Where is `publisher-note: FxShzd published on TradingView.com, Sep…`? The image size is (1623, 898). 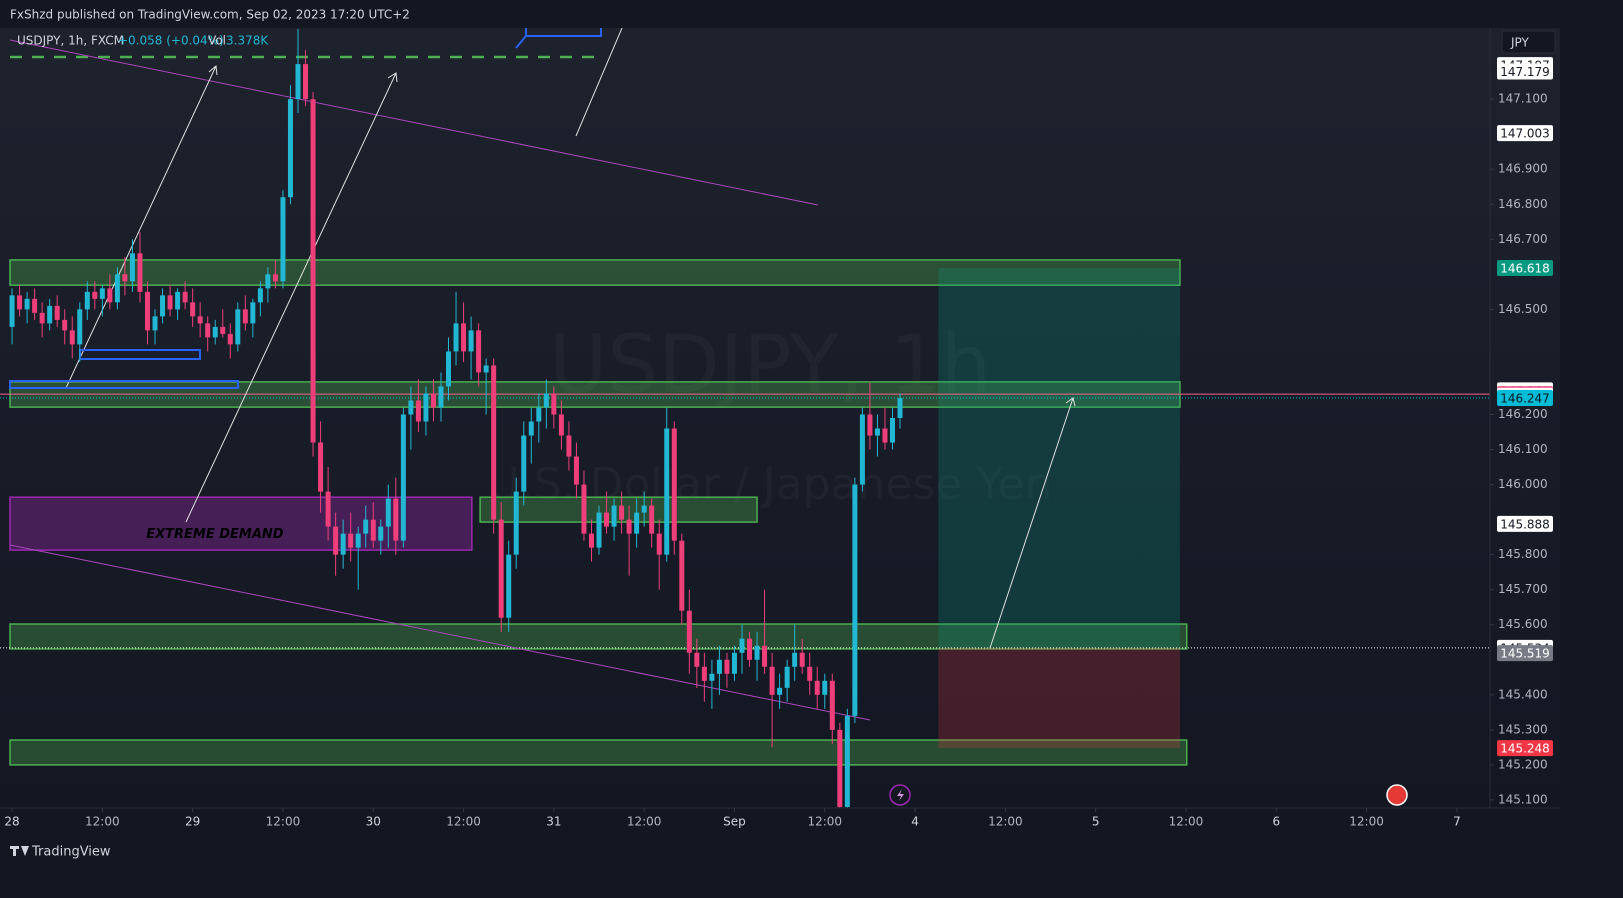 publisher-note: FxShzd published on TradingView.com, Sep… is located at coordinates (210, 15).